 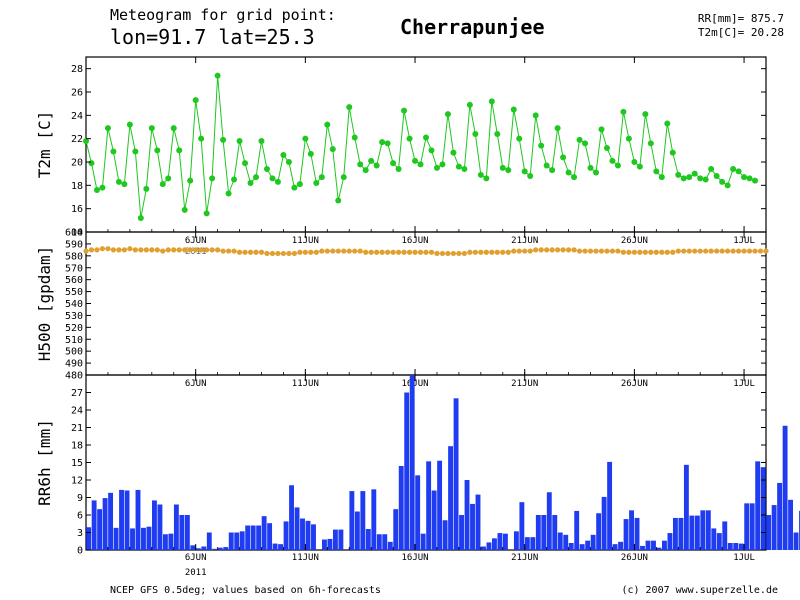 I want to click on y-tick-label: 18, so click(x=77, y=186).